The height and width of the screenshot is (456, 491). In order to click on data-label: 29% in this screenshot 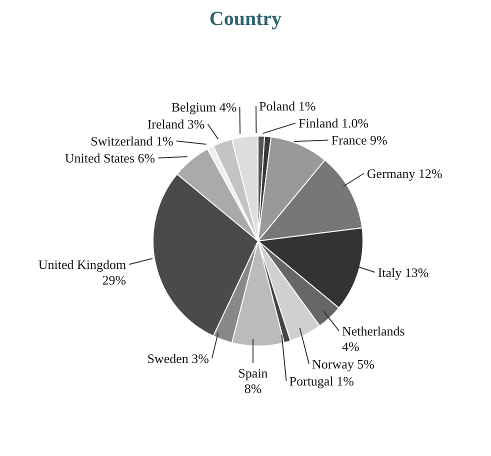, I will do `click(114, 280)`.